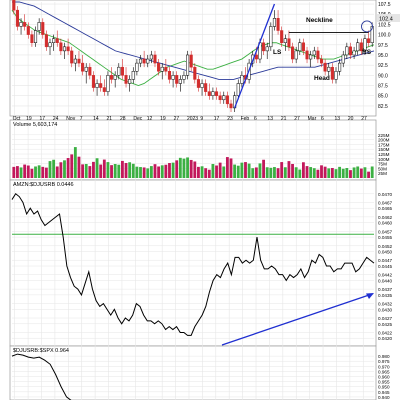 The height and width of the screenshot is (400, 400). Describe the element at coordinates (385, 252) in the screenshot. I see `ratio-tick-label: 0.0450` at that location.